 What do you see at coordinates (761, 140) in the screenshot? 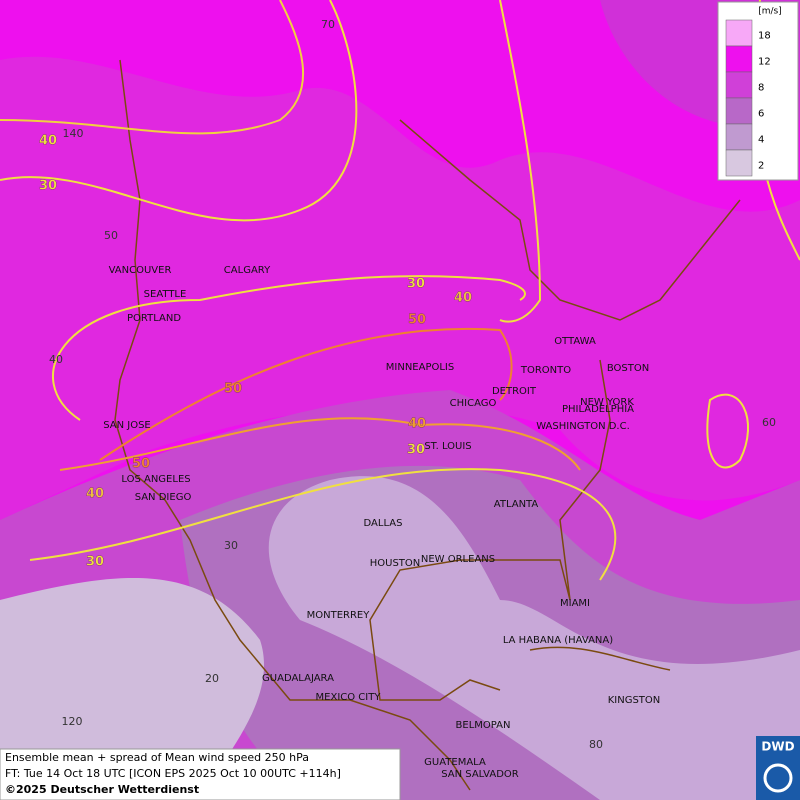
I see `legend-label: 4` at bounding box center [761, 140].